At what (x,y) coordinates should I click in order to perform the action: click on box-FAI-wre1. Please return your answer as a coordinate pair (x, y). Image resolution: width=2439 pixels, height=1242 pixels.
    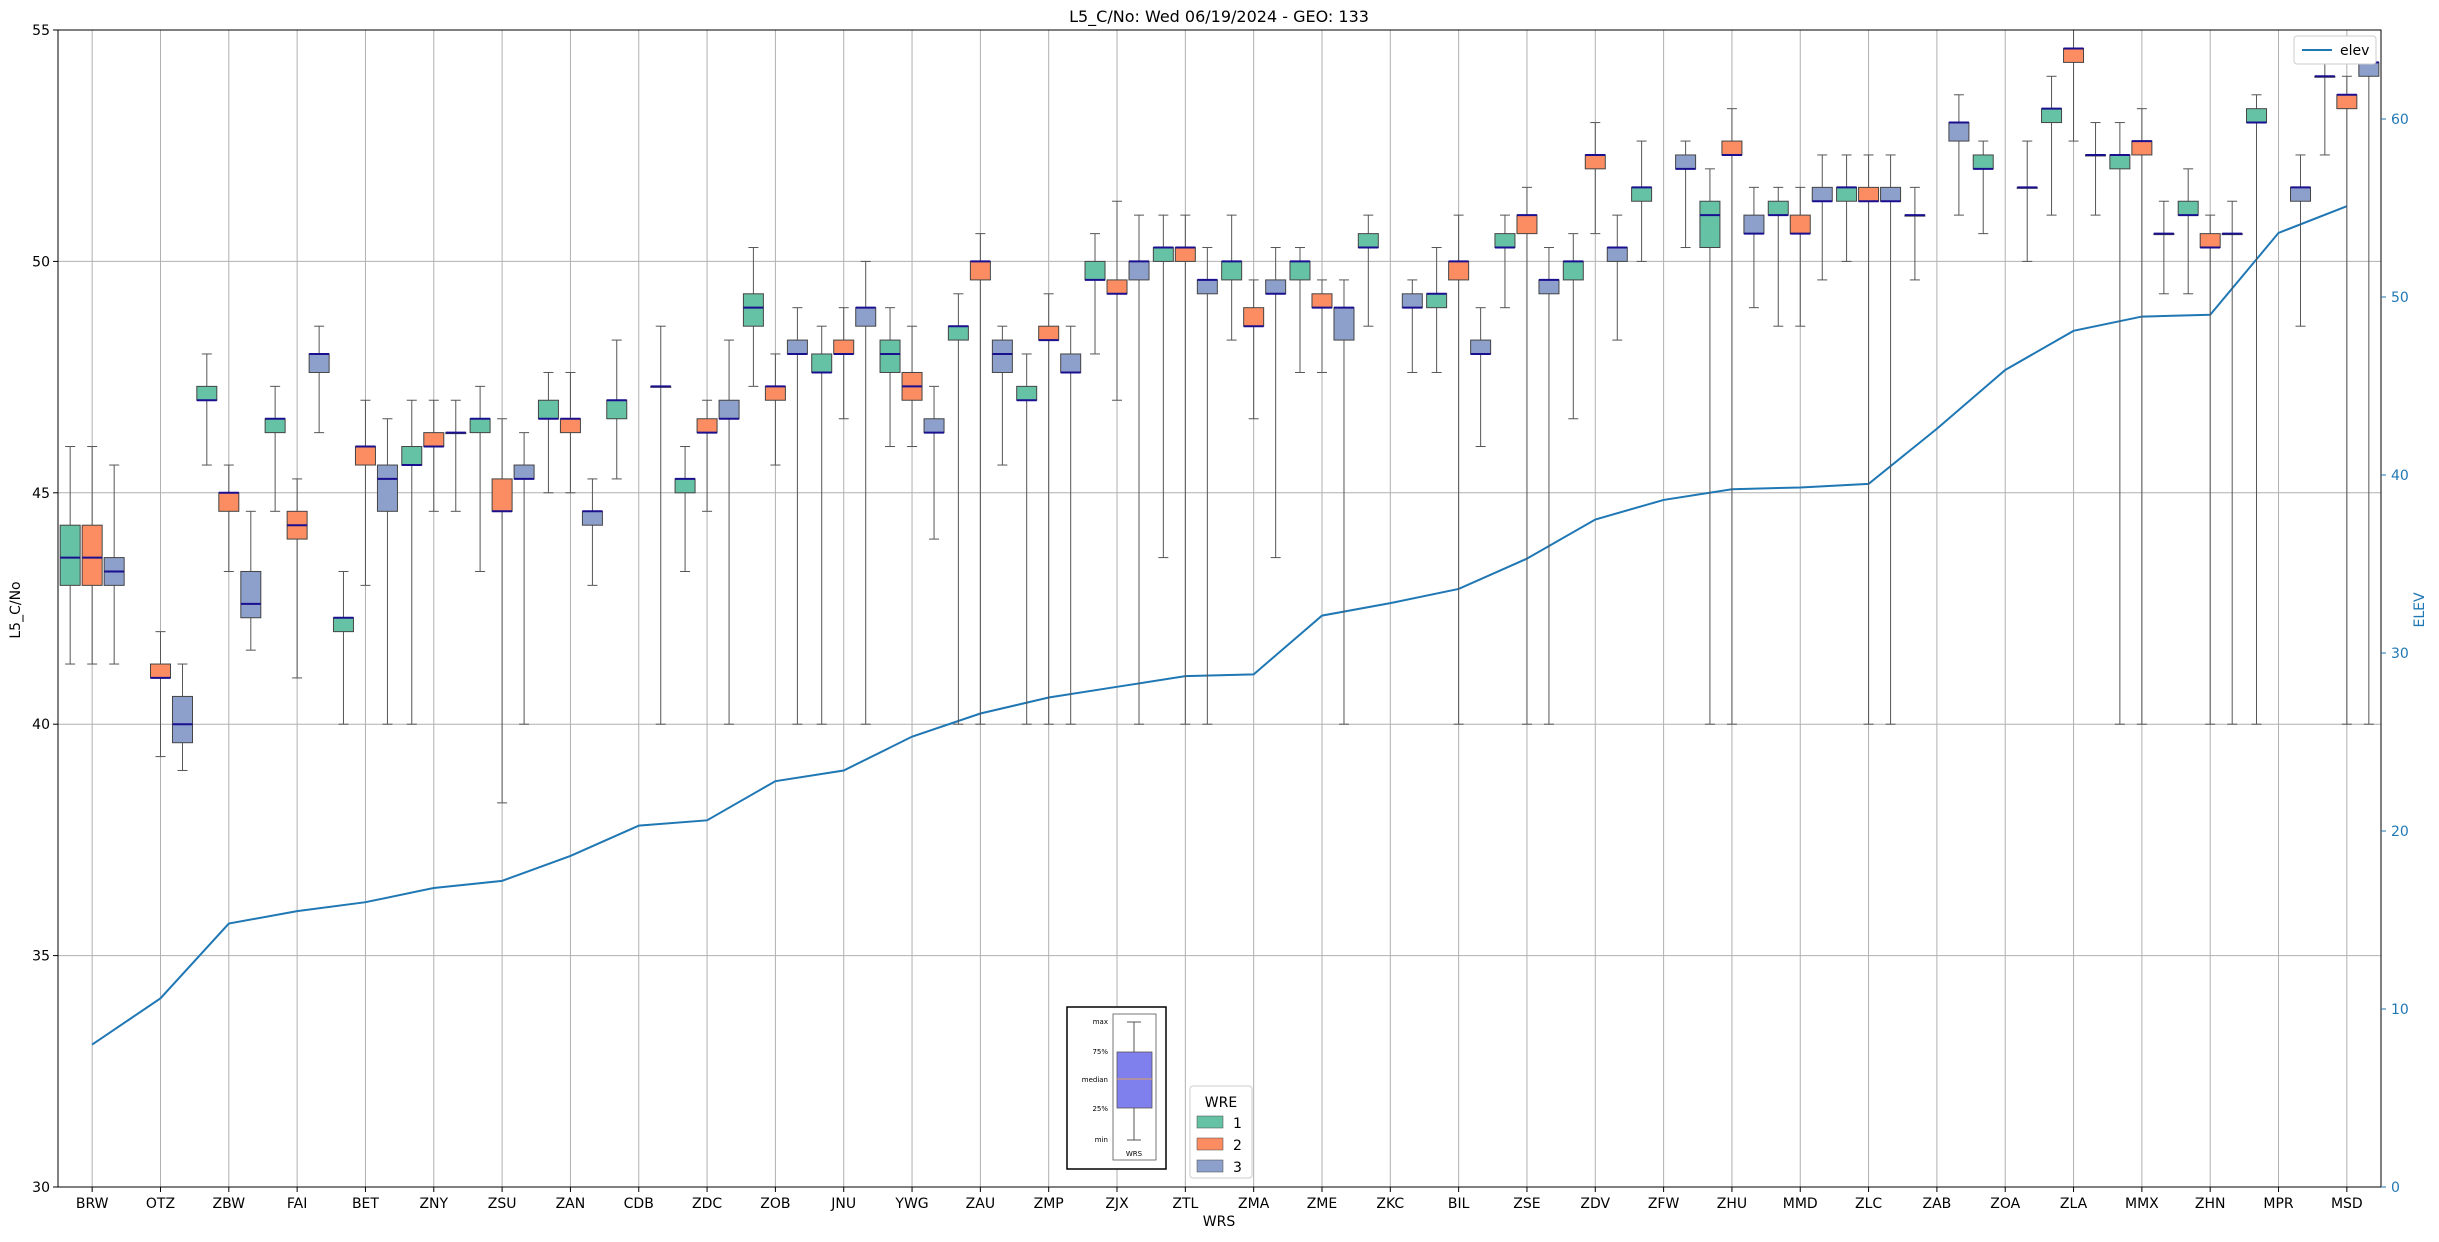
    Looking at the image, I should click on (275, 448).